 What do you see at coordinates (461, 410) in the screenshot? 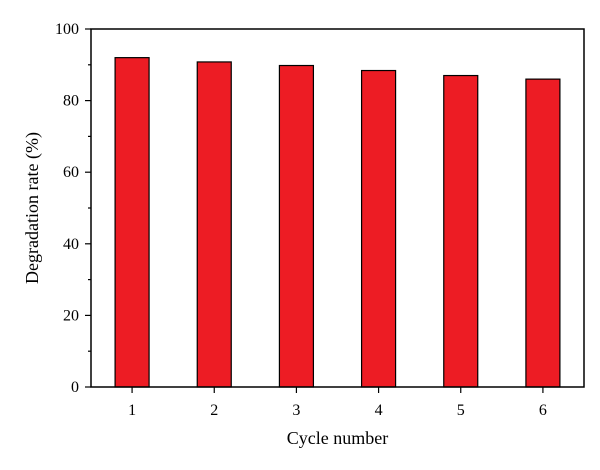
I see `x-tick-label: 5` at bounding box center [461, 410].